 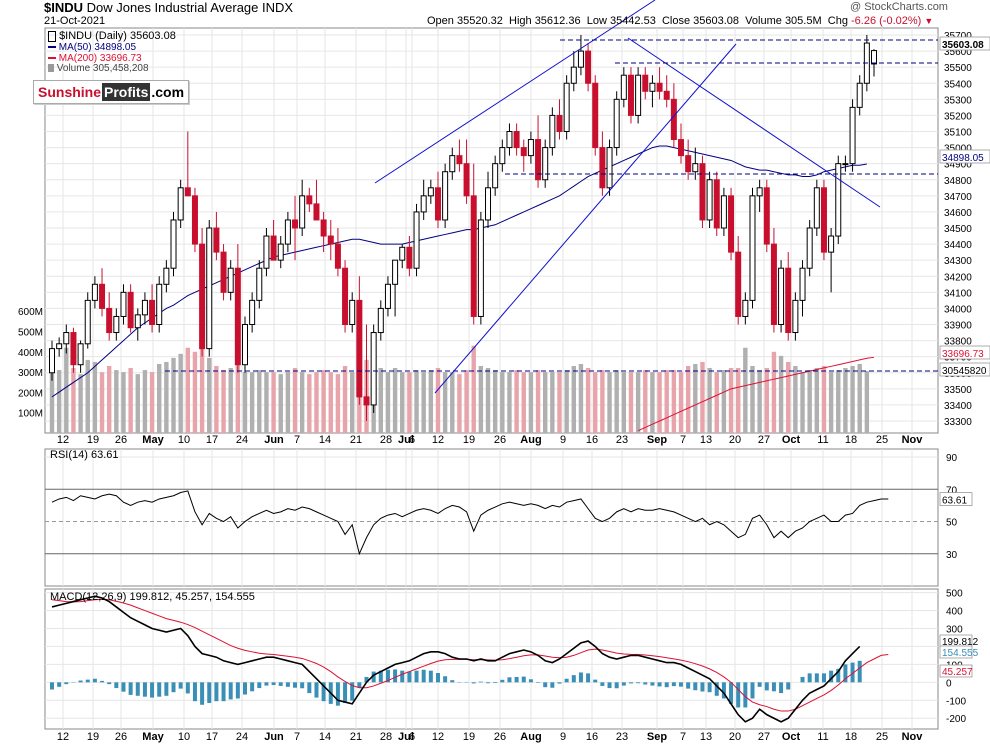 What do you see at coordinates (882, 737) in the screenshot?
I see `x-tick-label: 25` at bounding box center [882, 737].